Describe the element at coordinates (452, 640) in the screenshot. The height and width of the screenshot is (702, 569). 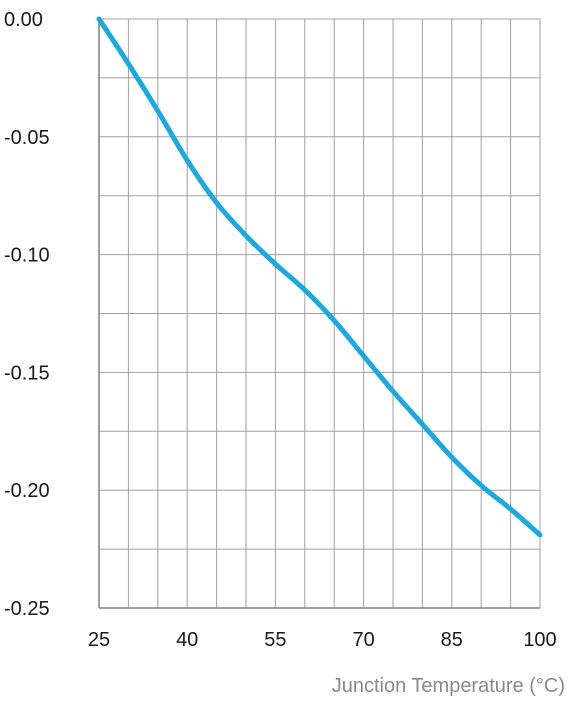
I see `x-tick-label: 85` at that location.